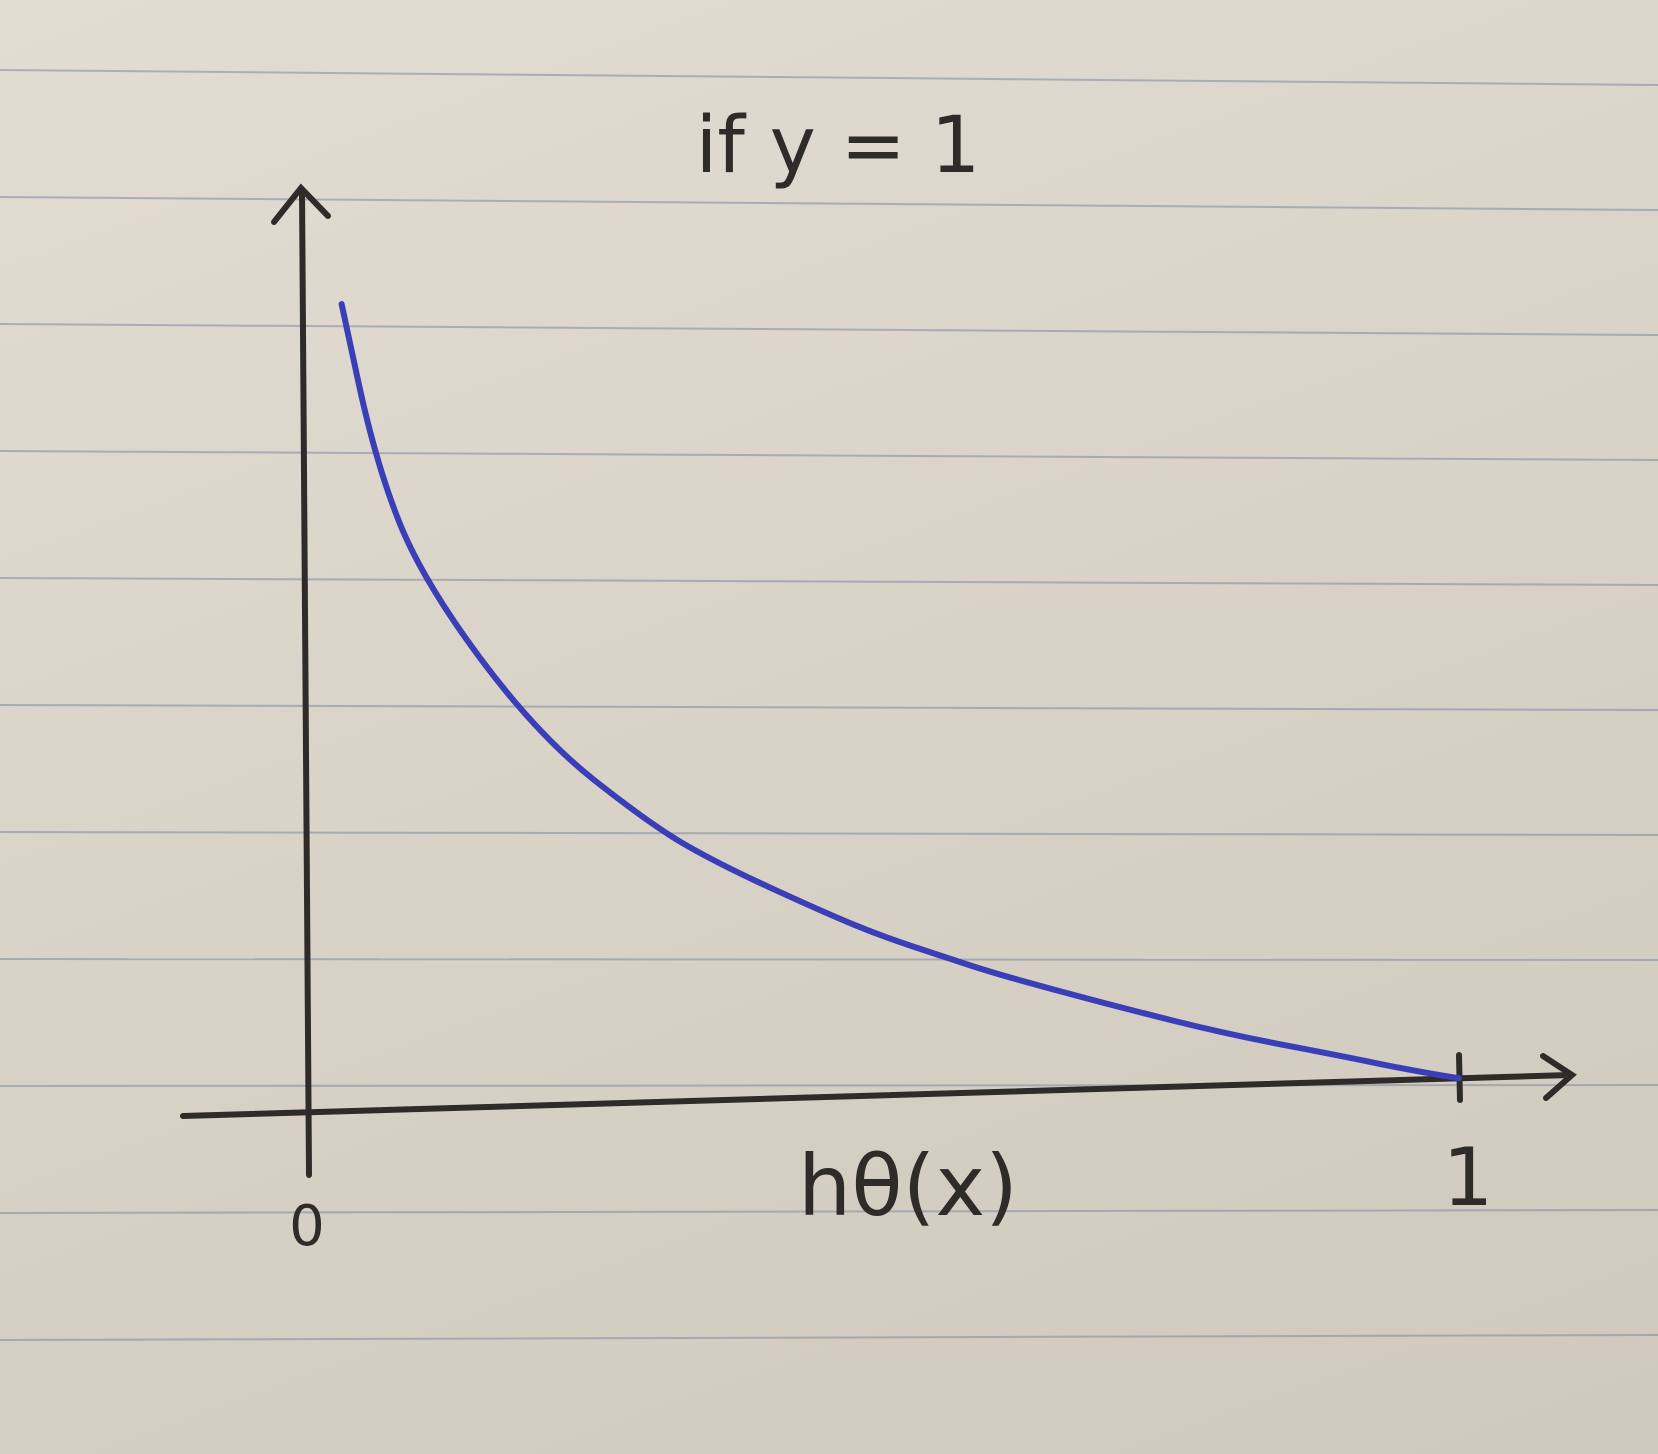 The width and height of the screenshot is (1658, 1454). I want to click on chart-title: if y = 1, so click(838, 146).